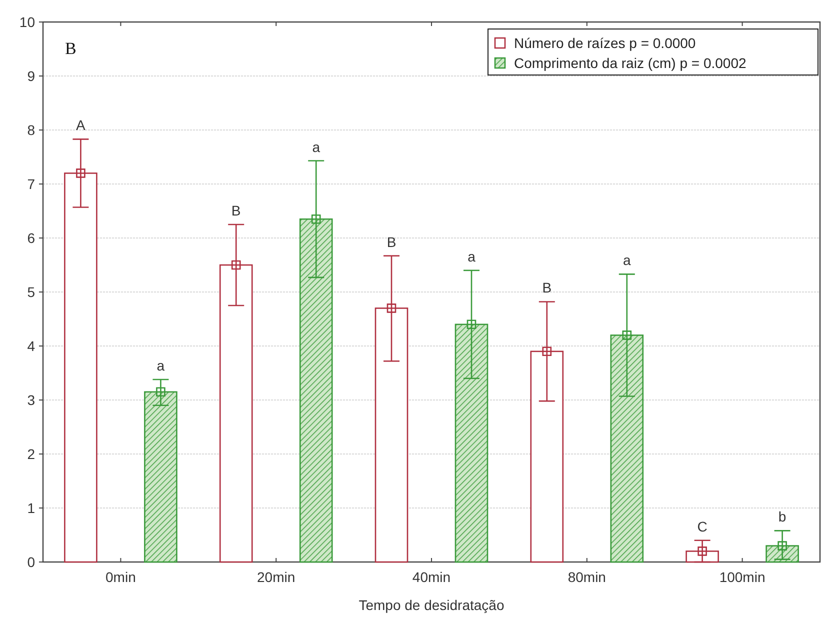 The height and width of the screenshot is (620, 827). Describe the element at coordinates (31, 238) in the screenshot. I see `y-tick-label: 6` at that location.